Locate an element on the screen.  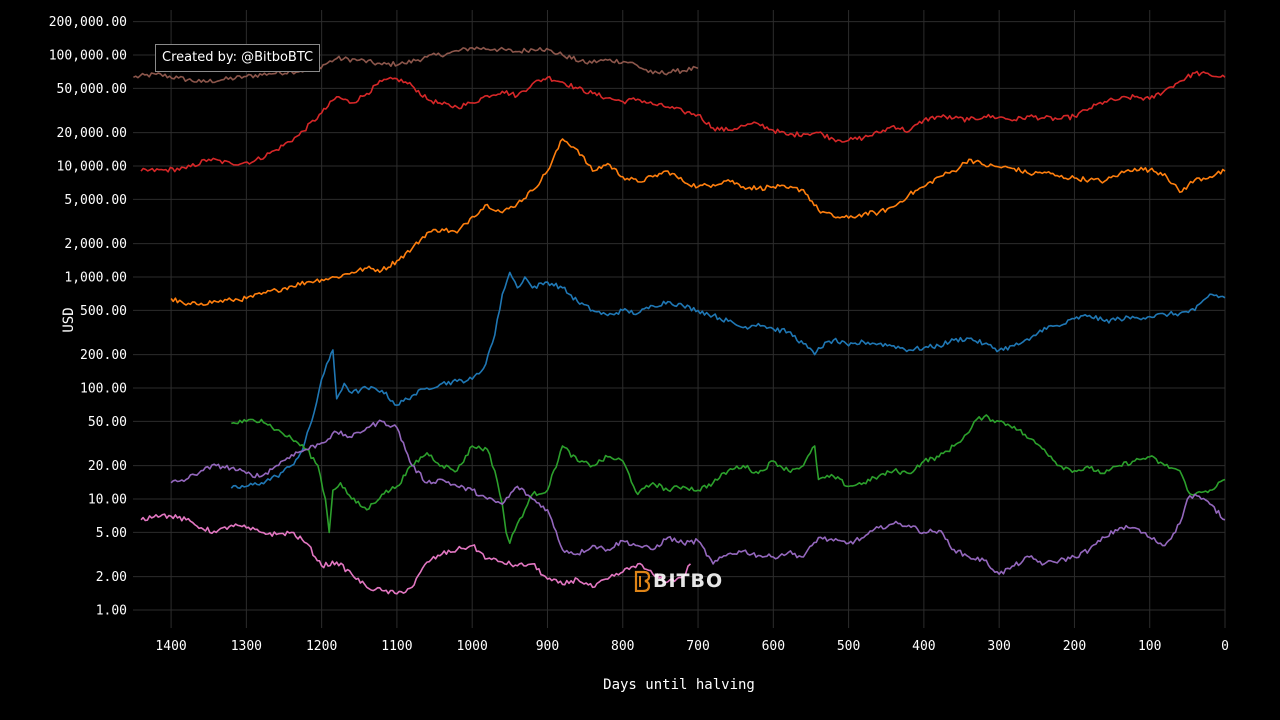
x-tick-label: 800 is located at coordinates (622, 646).